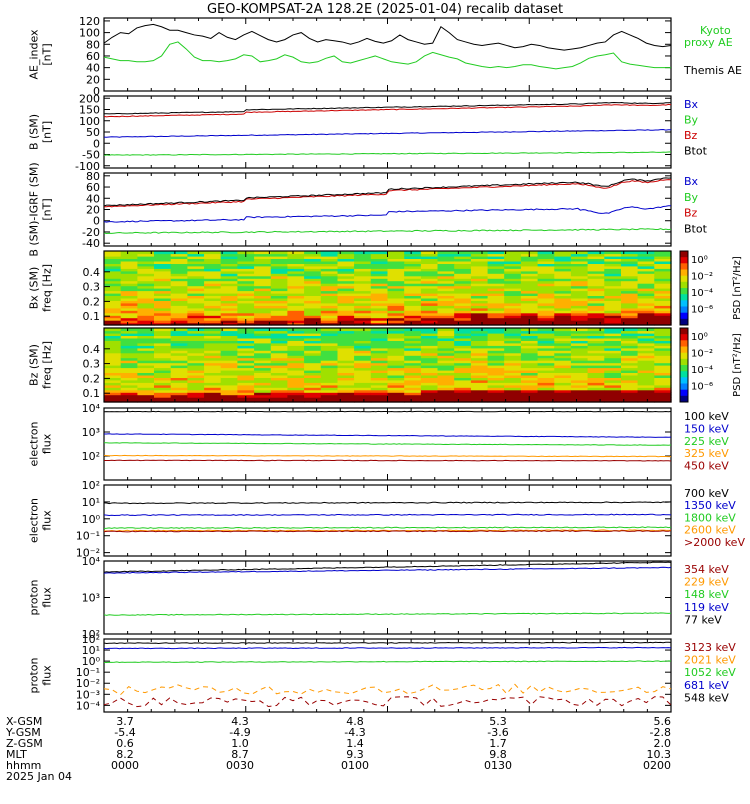 This screenshot has width=750, height=804. Describe the element at coordinates (706, 607) in the screenshot. I see `legend-entry: 119 keV` at that location.